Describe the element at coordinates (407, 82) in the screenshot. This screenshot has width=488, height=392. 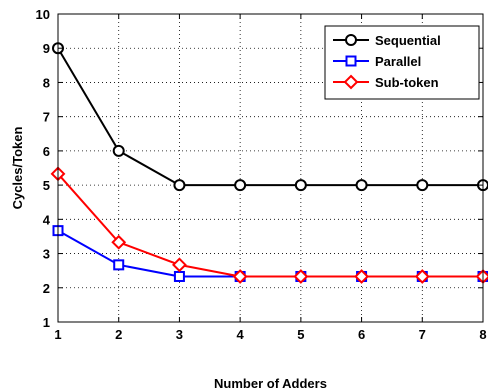
I see `legend-label: Sub-token` at that location.